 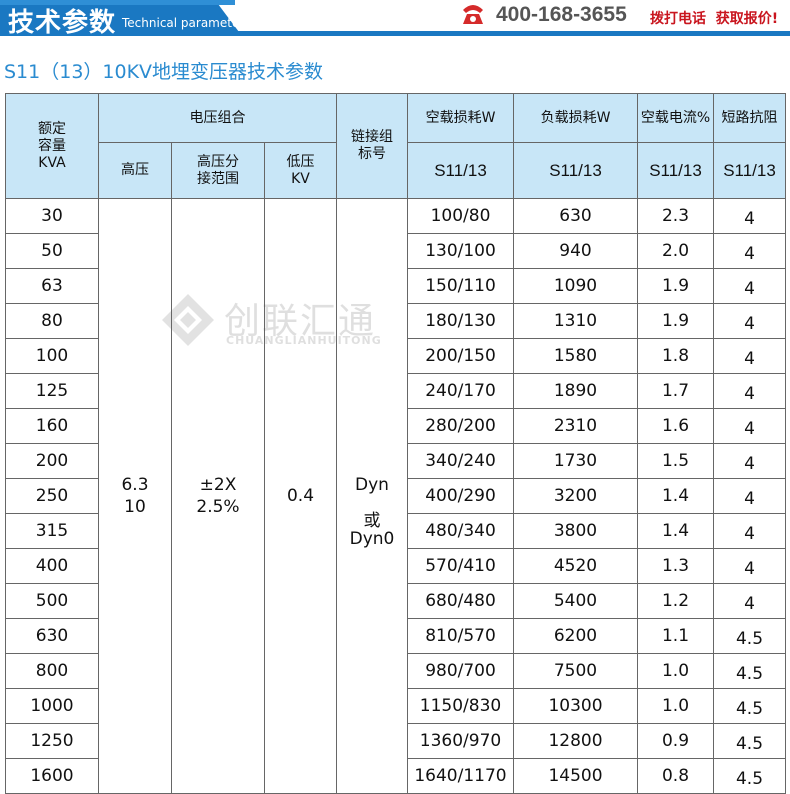 I want to click on cell-load-loss: 1310, so click(x=575, y=321).